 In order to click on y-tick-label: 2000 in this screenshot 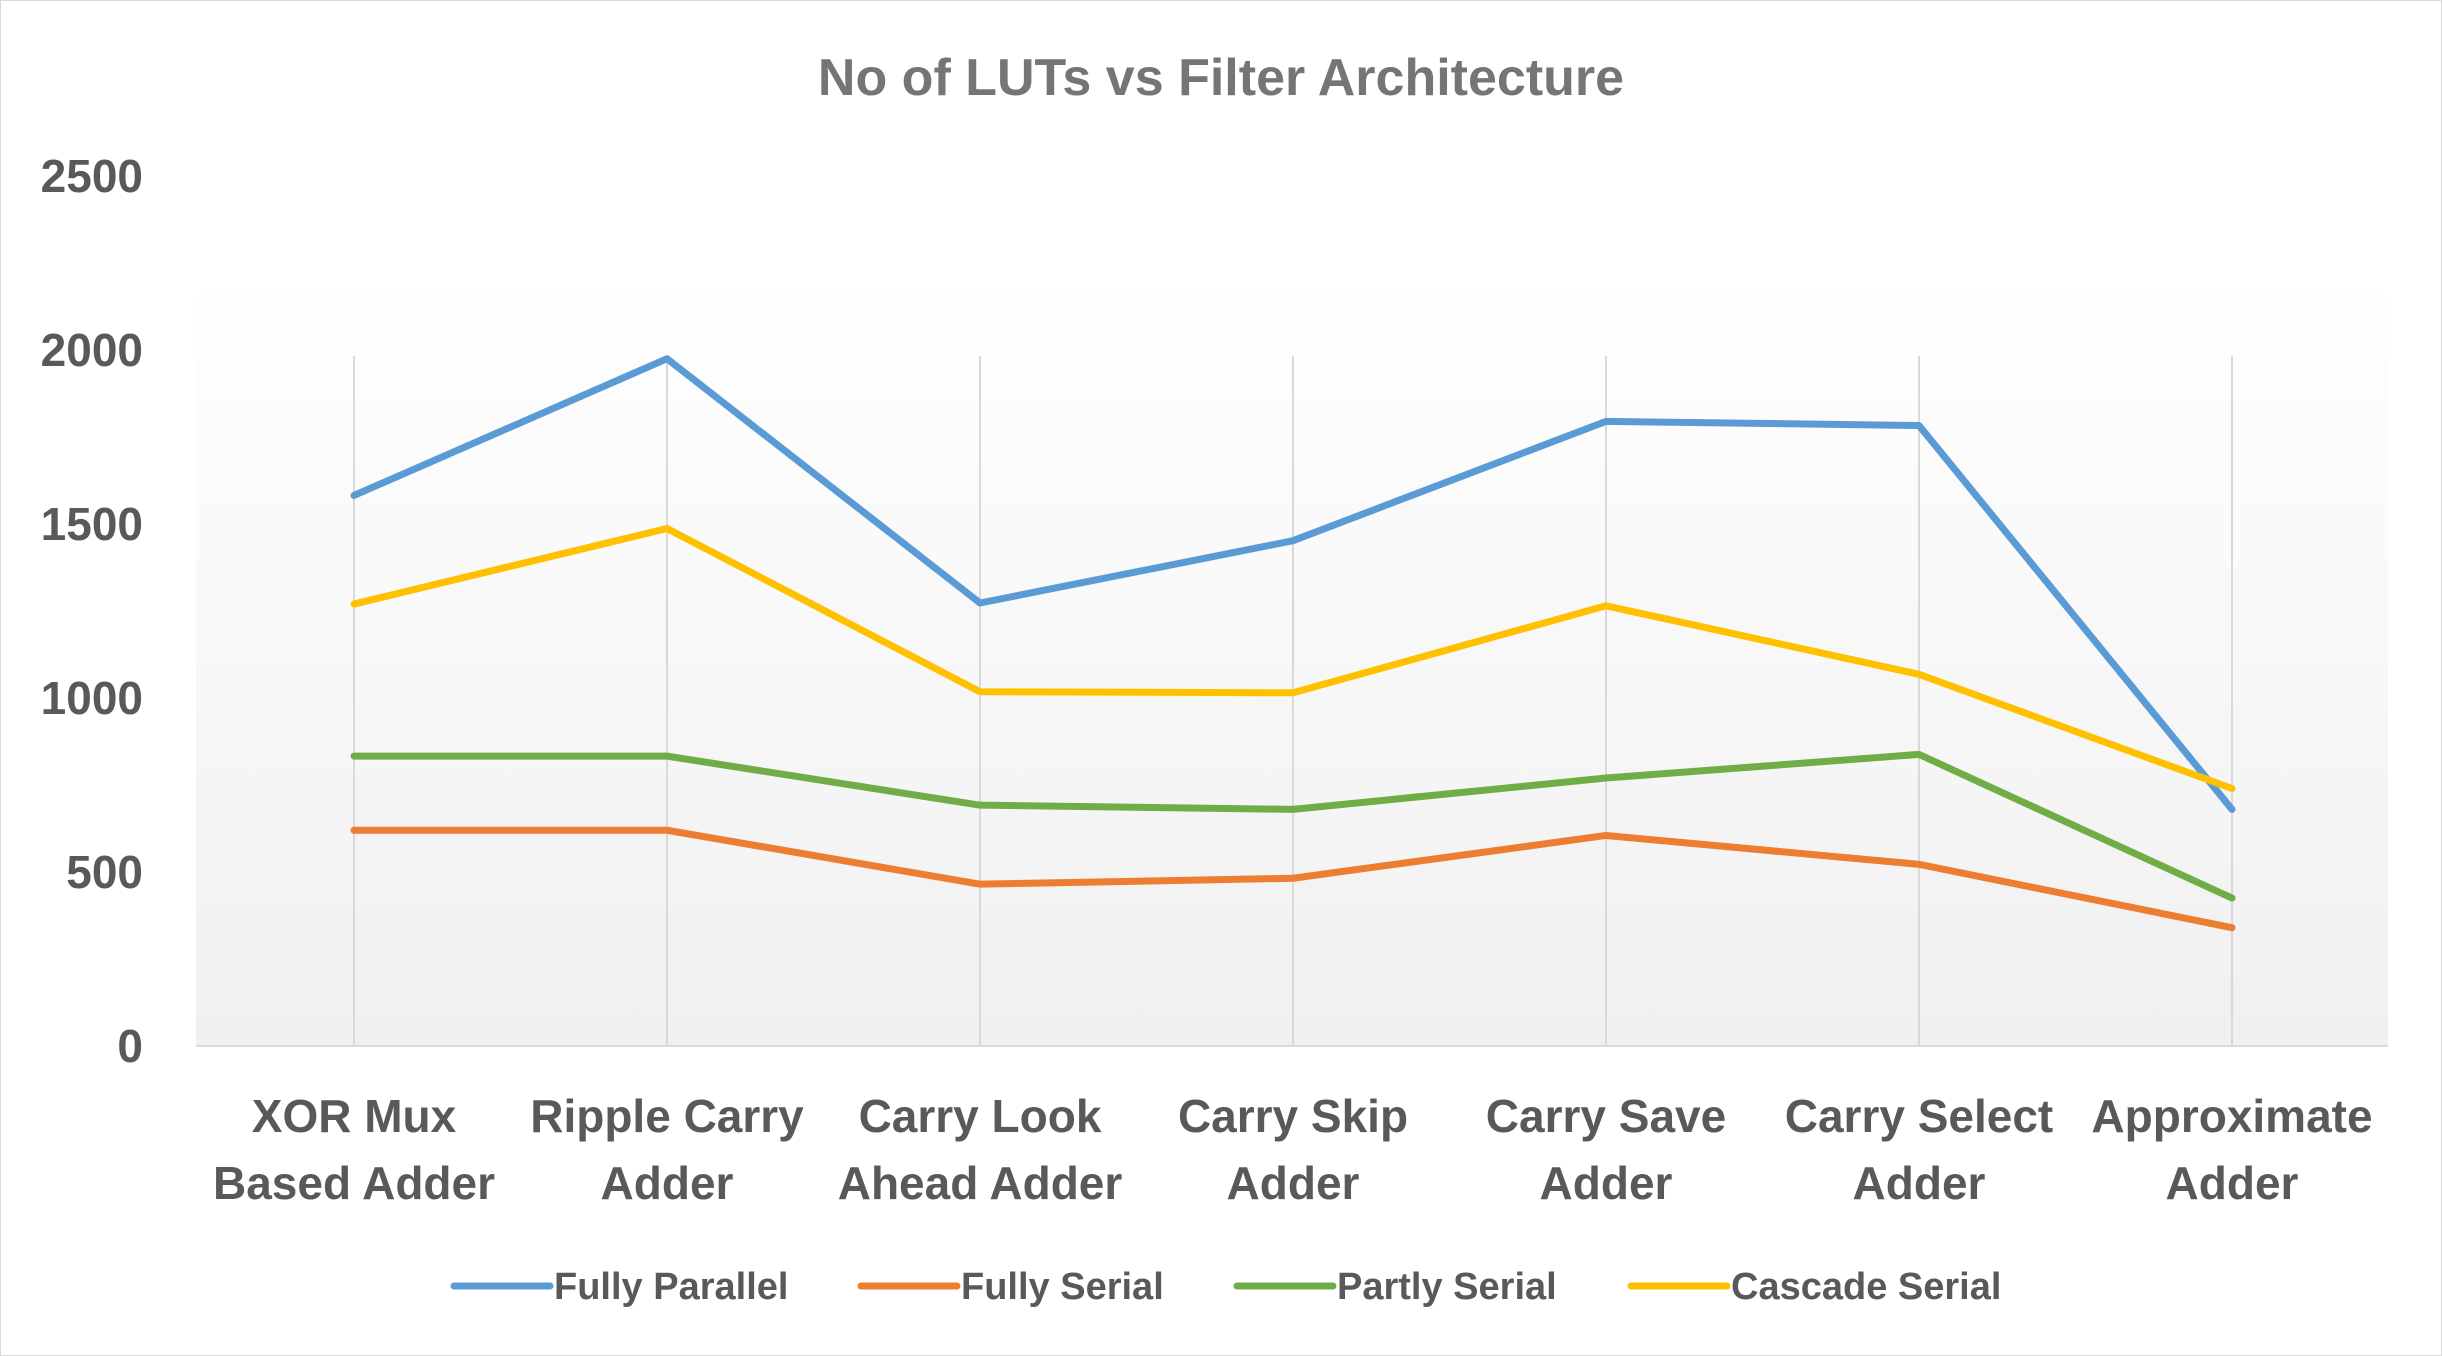, I will do `click(92, 350)`.